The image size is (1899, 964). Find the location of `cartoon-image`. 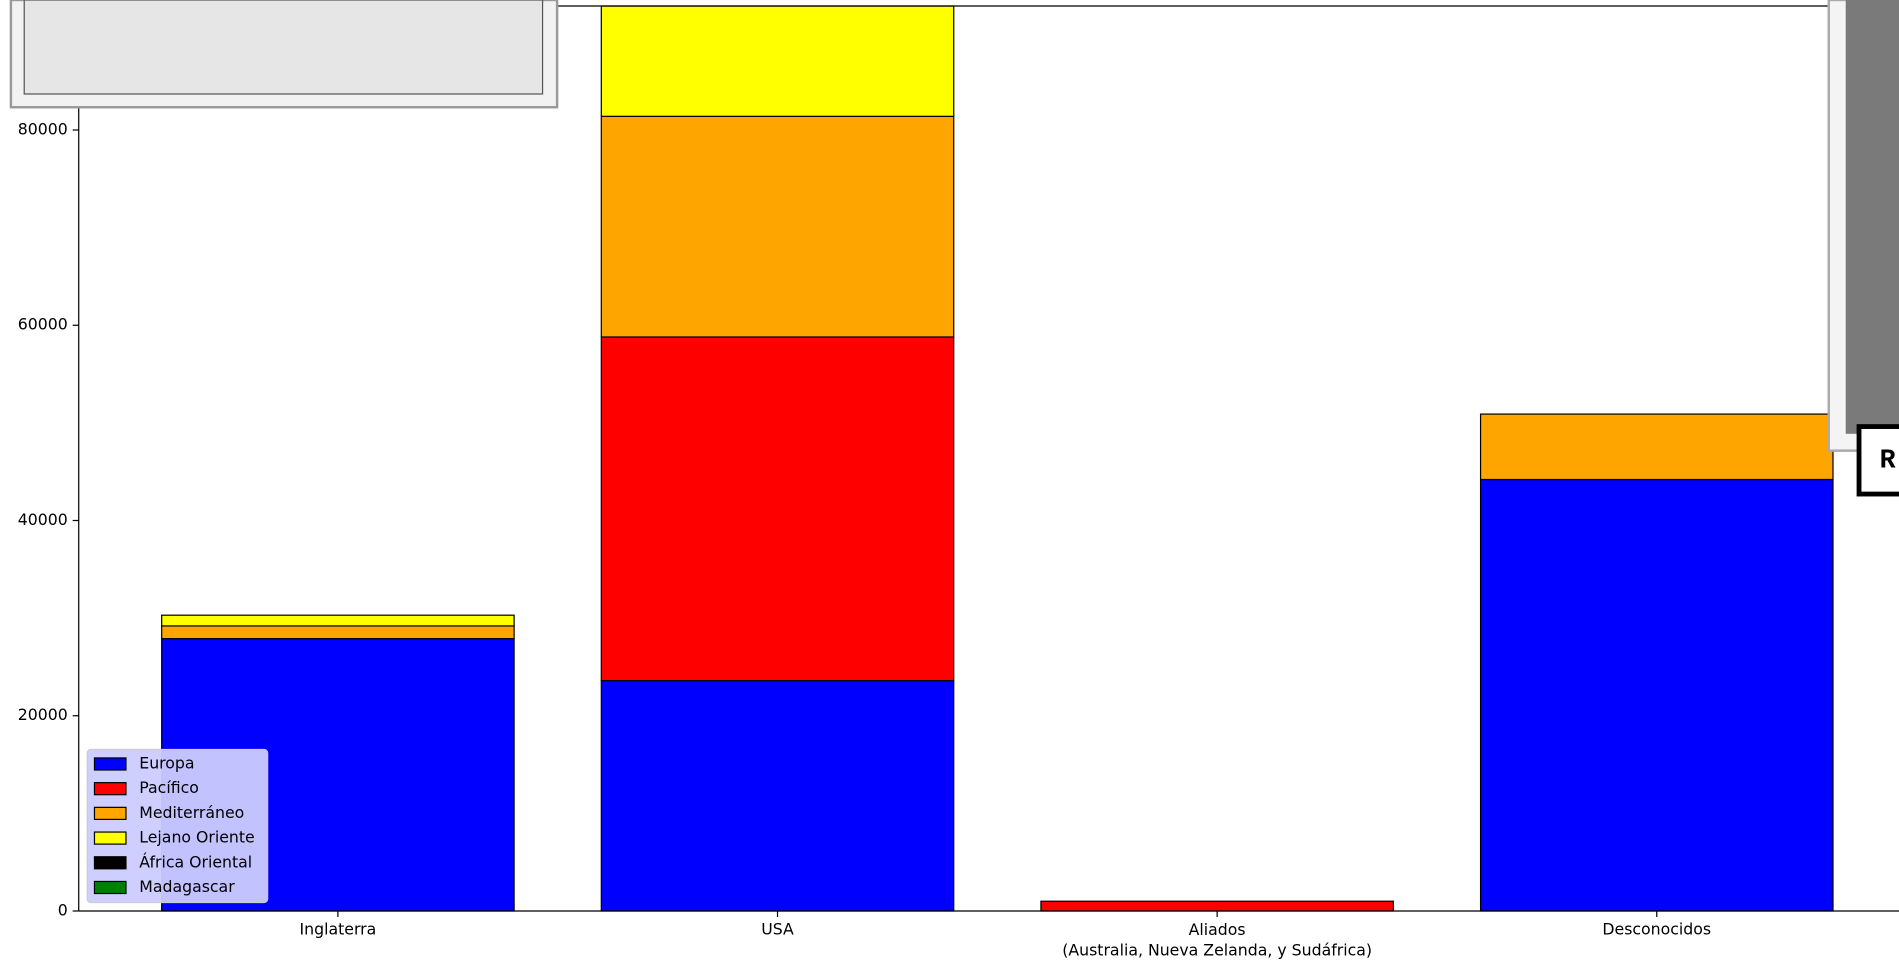

cartoon-image is located at coordinates (284, 54).